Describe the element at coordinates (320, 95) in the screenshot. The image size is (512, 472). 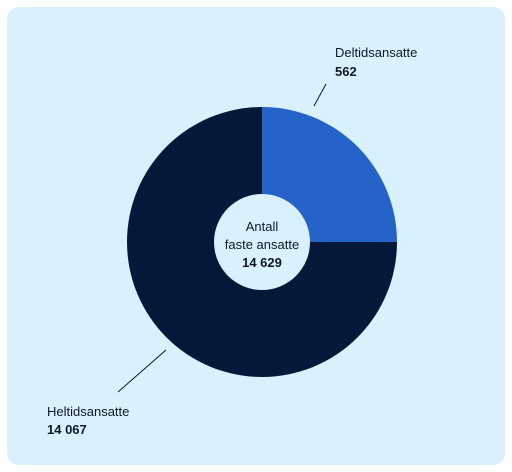
I see `leader-line-deltid` at that location.